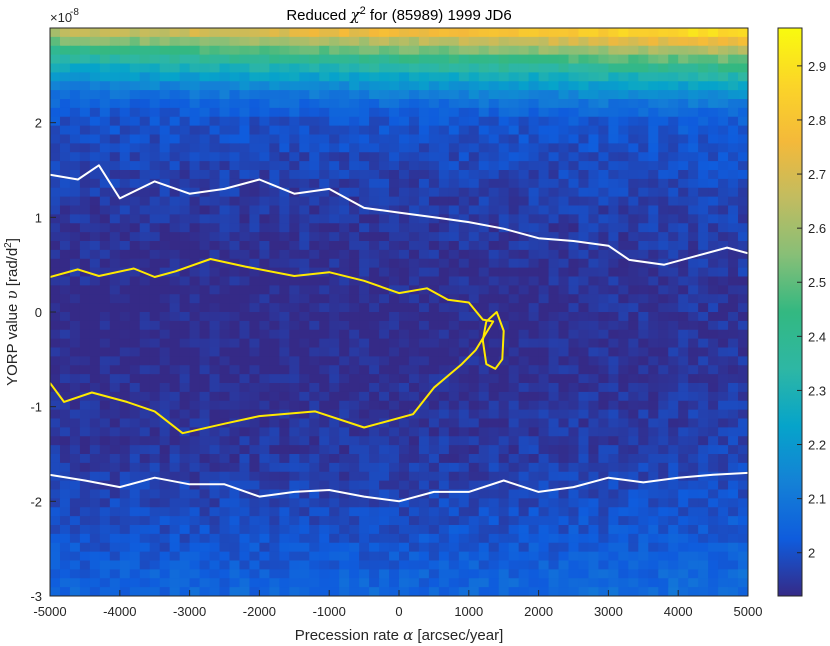  I want to click on x-tick-label: -2000, so click(259, 611).